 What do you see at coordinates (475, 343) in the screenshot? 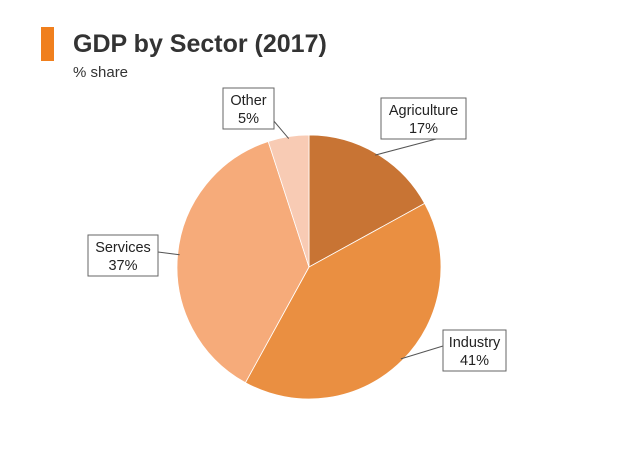
I see `slice-name-label: Industry` at bounding box center [475, 343].